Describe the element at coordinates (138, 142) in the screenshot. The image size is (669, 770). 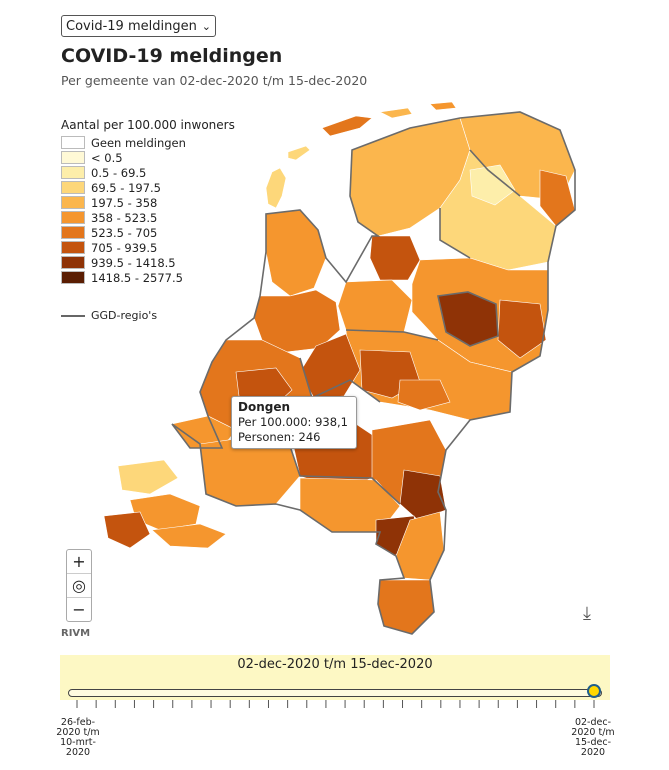
I see `legend-label: Geen meldingen` at that location.